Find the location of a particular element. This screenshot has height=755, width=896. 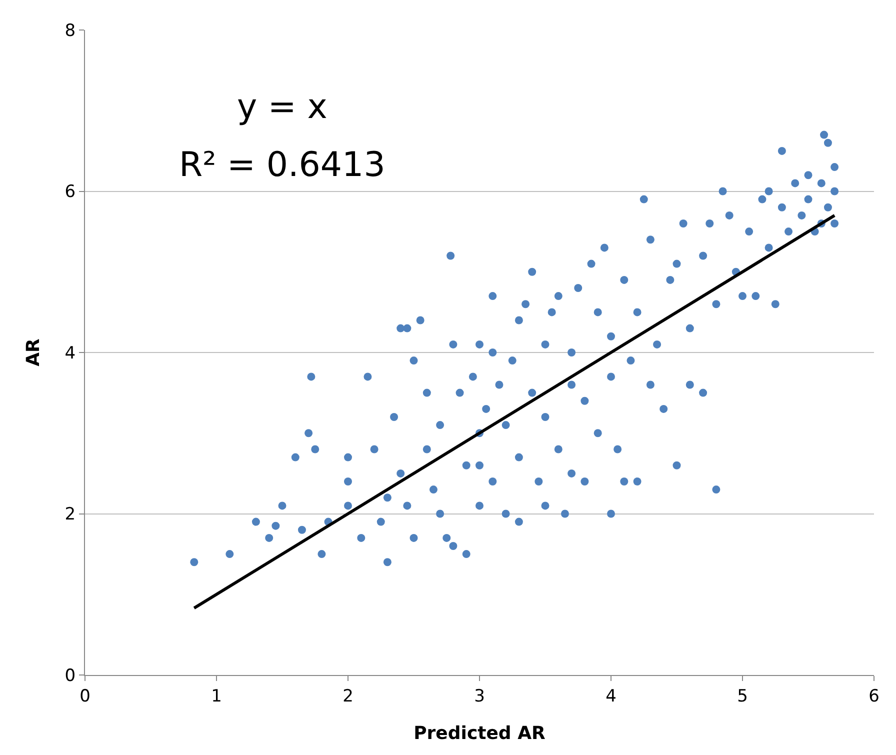

x-axis-title: Predicted AR is located at coordinates (480, 733).